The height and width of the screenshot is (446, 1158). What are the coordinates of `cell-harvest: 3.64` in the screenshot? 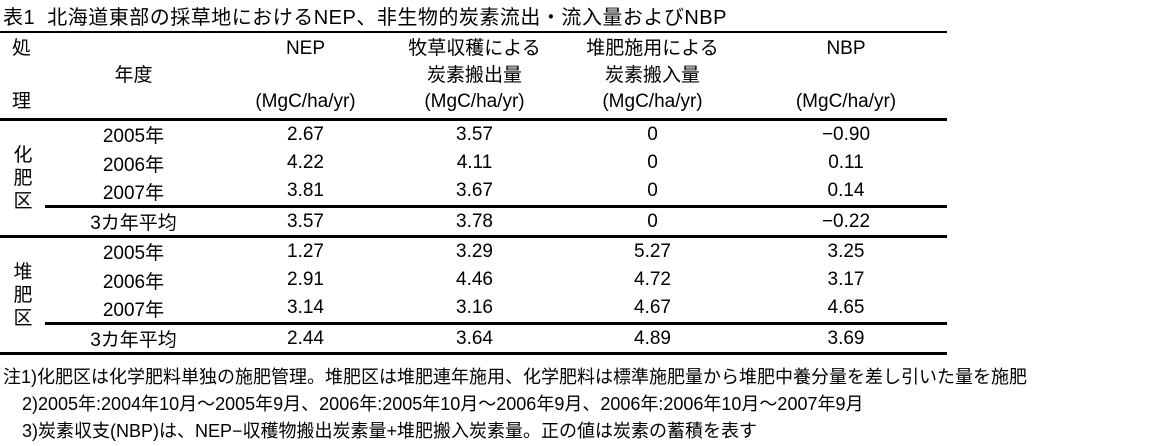 It's located at (474, 338).